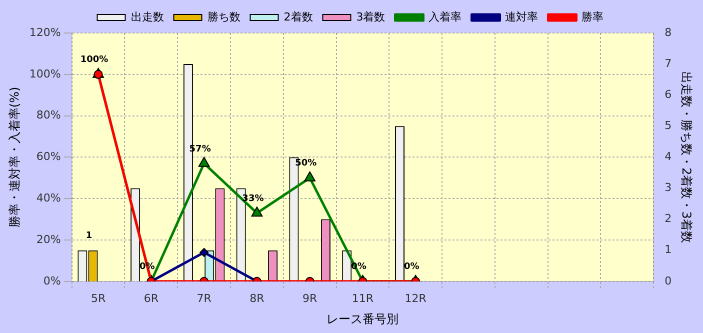  What do you see at coordinates (151, 298) in the screenshot?
I see `x-tick-label: 6R` at bounding box center [151, 298].